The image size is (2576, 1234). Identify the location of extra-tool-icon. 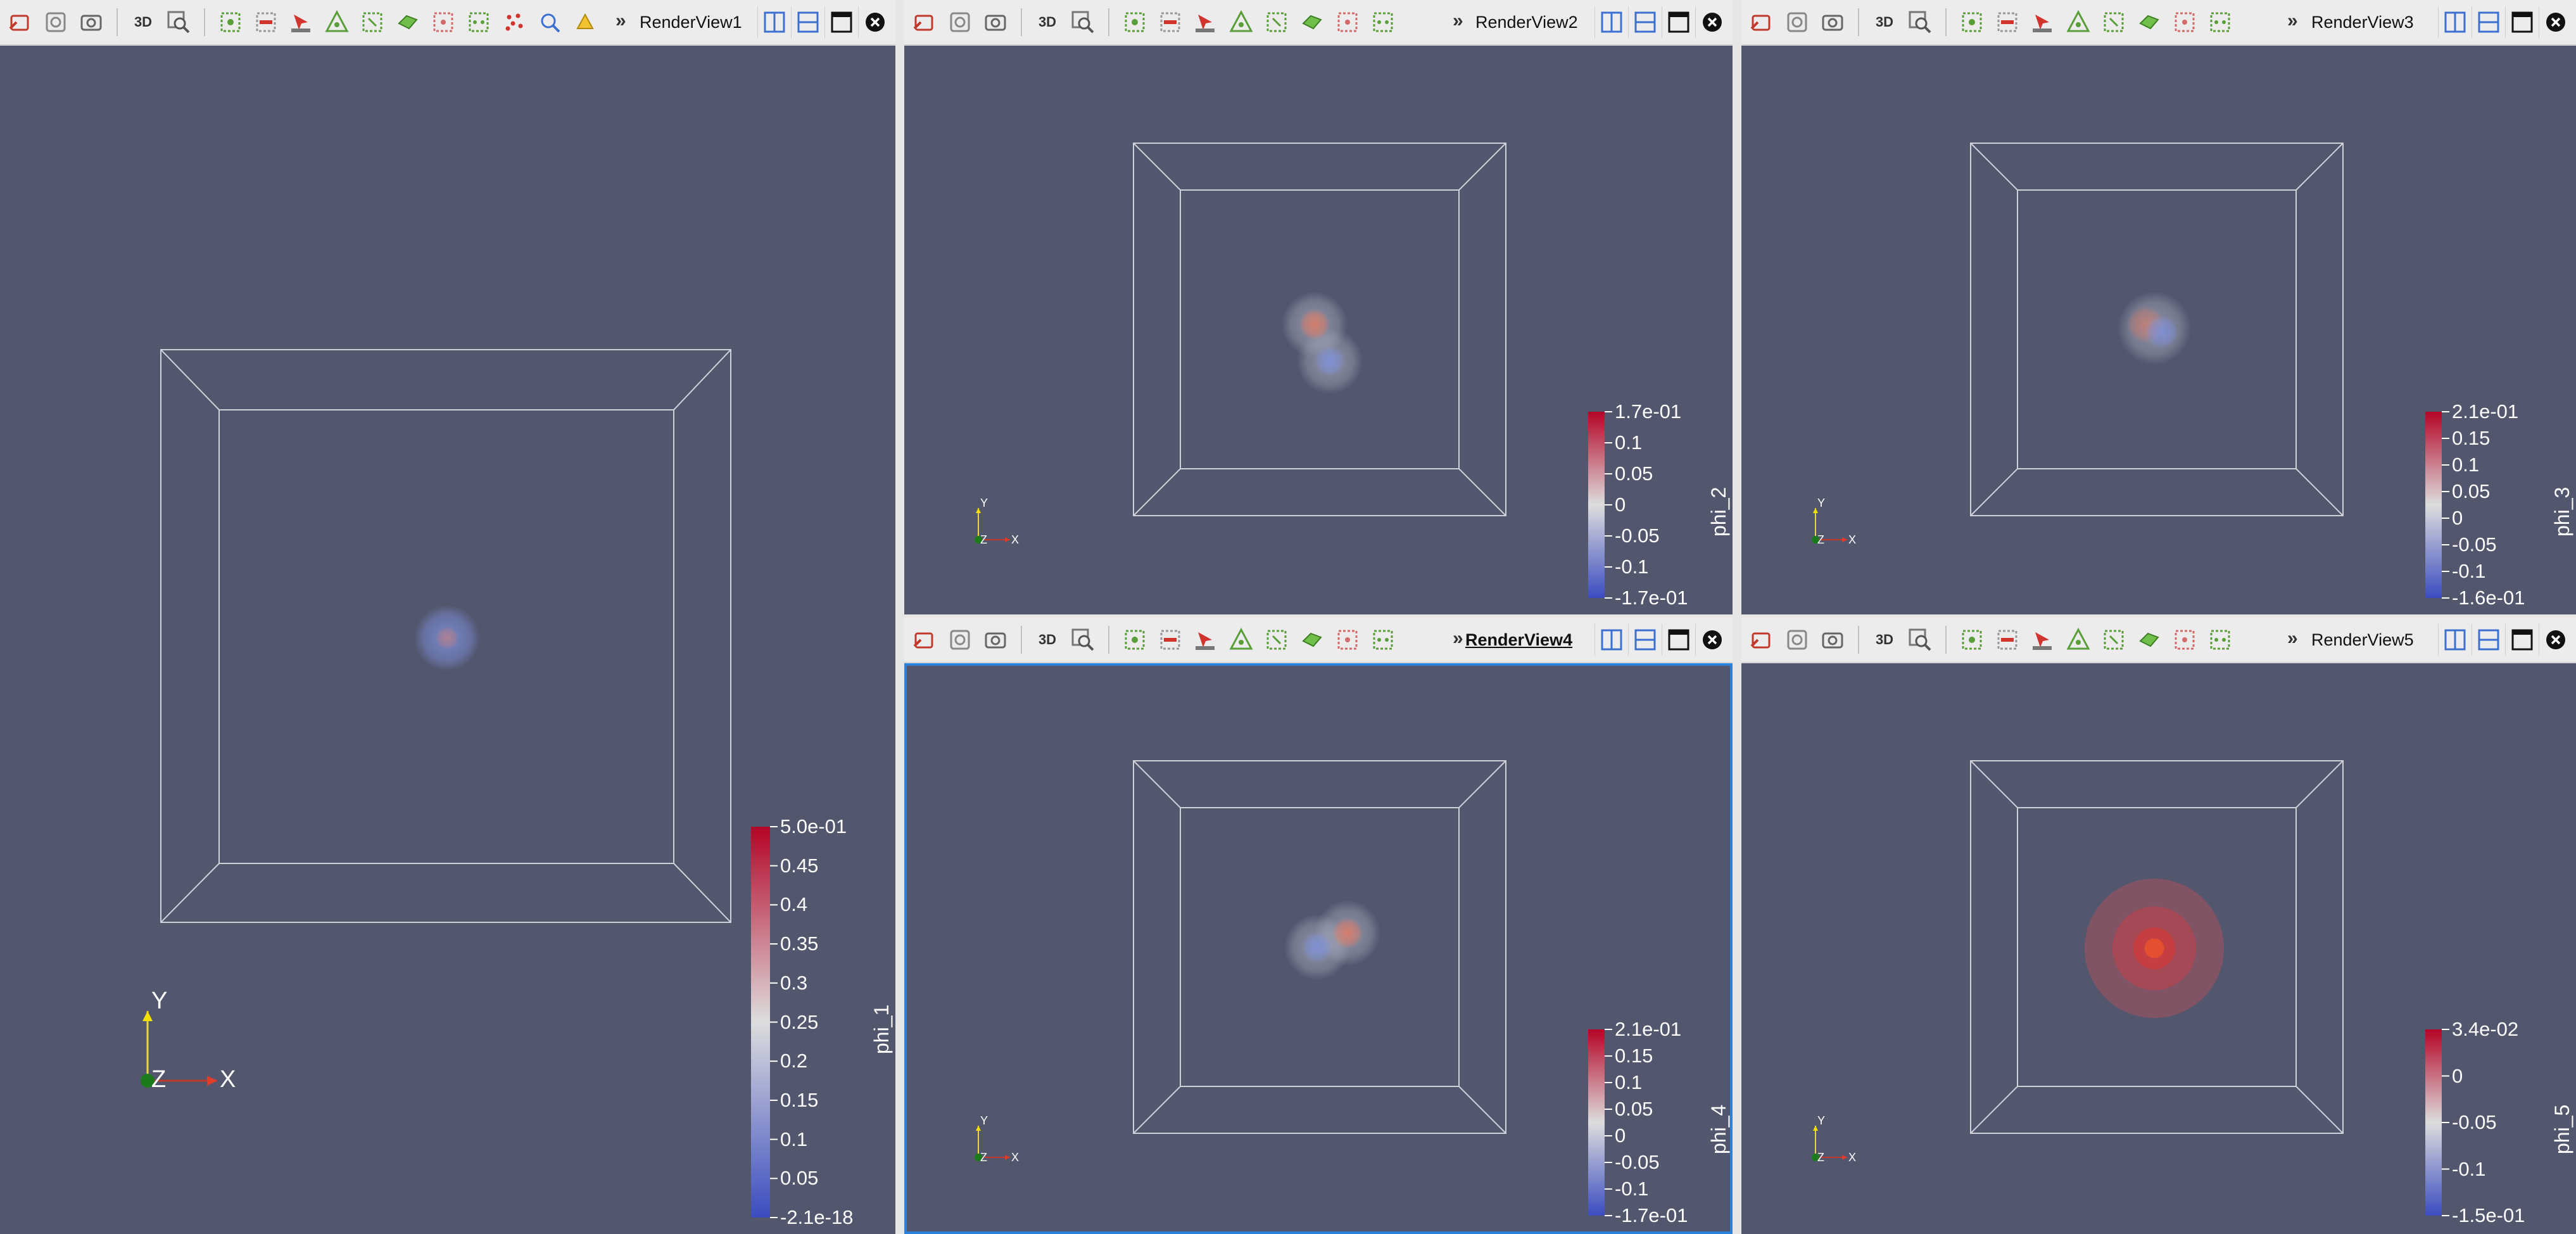
(585, 22).